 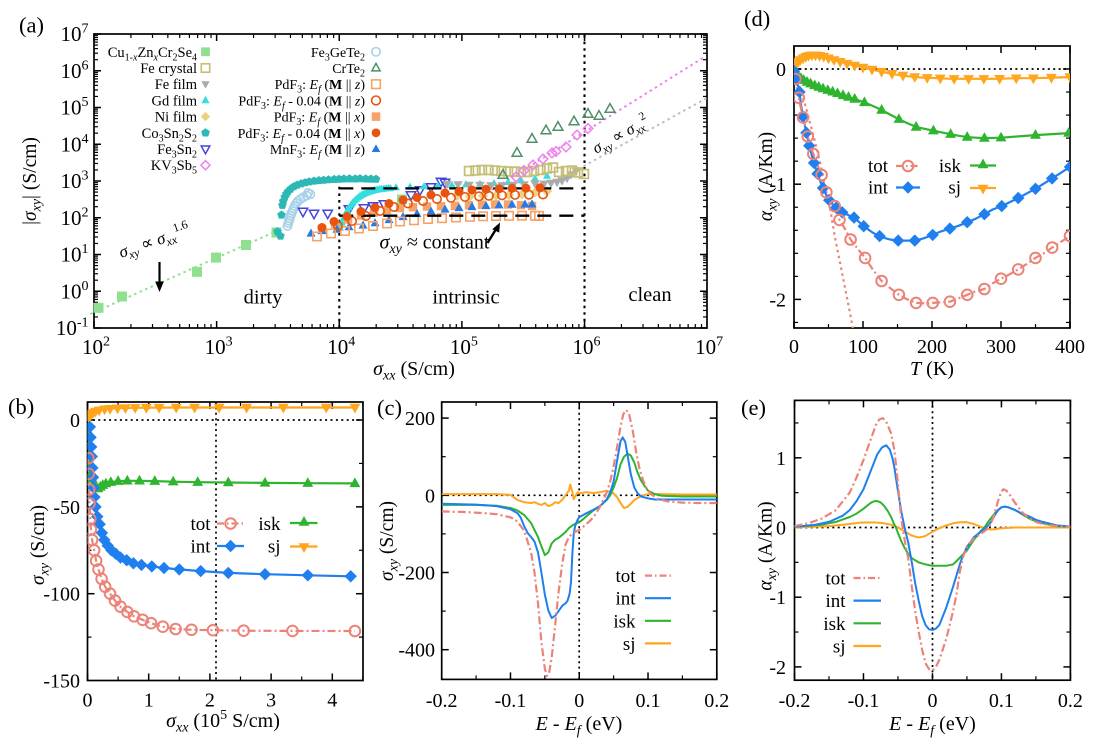 What do you see at coordinates (1001, 347) in the screenshot?
I see `svg-text: 300` at bounding box center [1001, 347].